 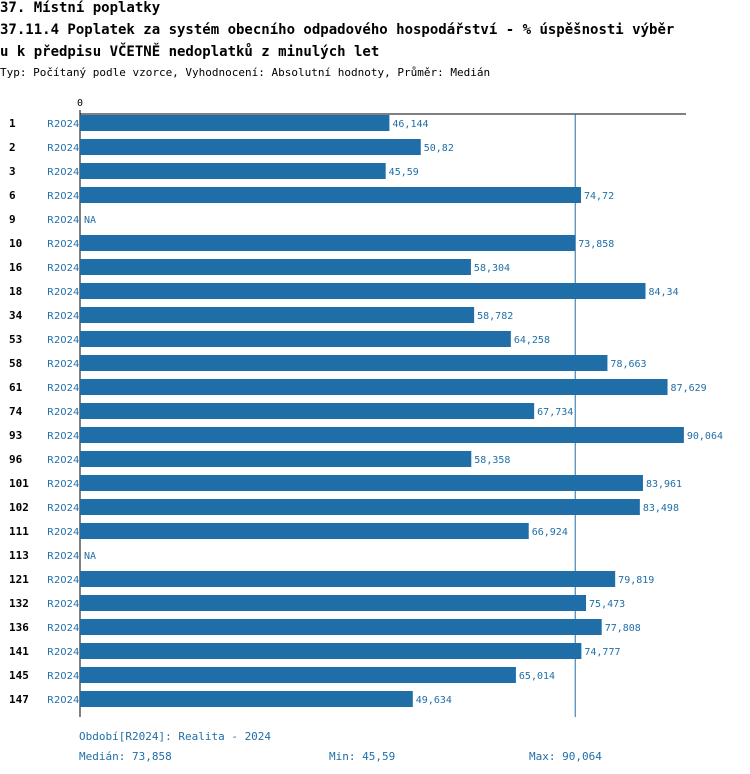 I want to click on value-label: 64,258, so click(x=532, y=340).